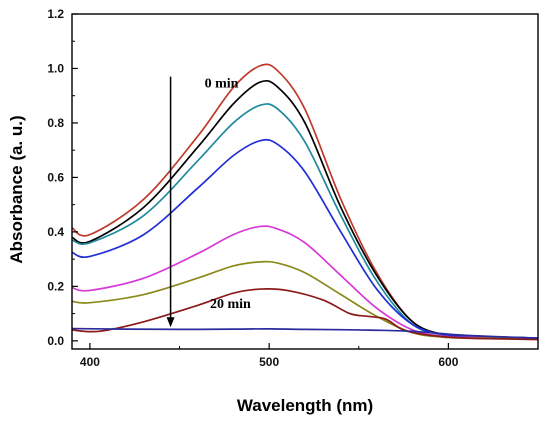 The height and width of the screenshot is (421, 550). What do you see at coordinates (55, 123) in the screenshot?
I see `y-tick-label: 0.8` at bounding box center [55, 123].